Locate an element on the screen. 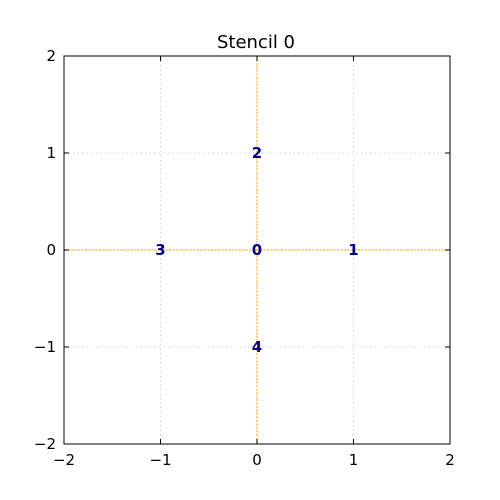 The width and height of the screenshot is (500, 500). y-tick-label: 1 is located at coordinates (51, 153).